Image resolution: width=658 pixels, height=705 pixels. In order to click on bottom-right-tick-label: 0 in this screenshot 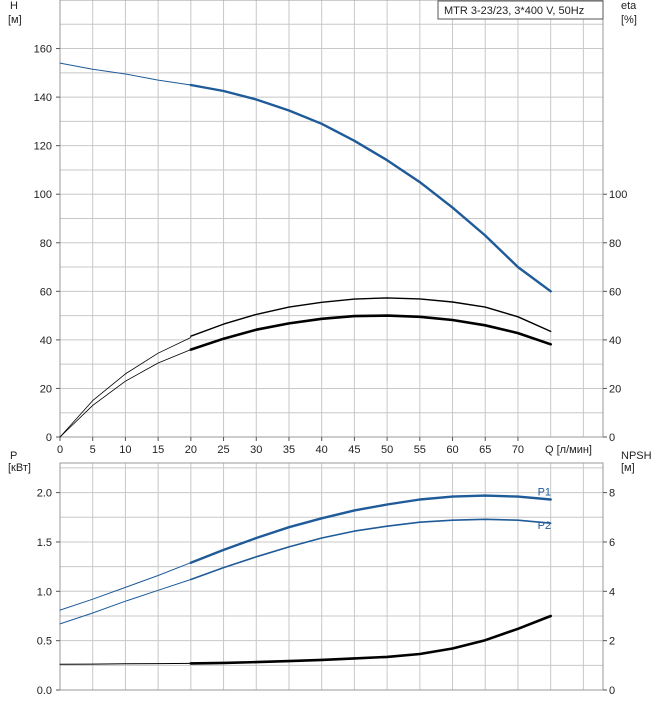, I will do `click(612, 691)`.